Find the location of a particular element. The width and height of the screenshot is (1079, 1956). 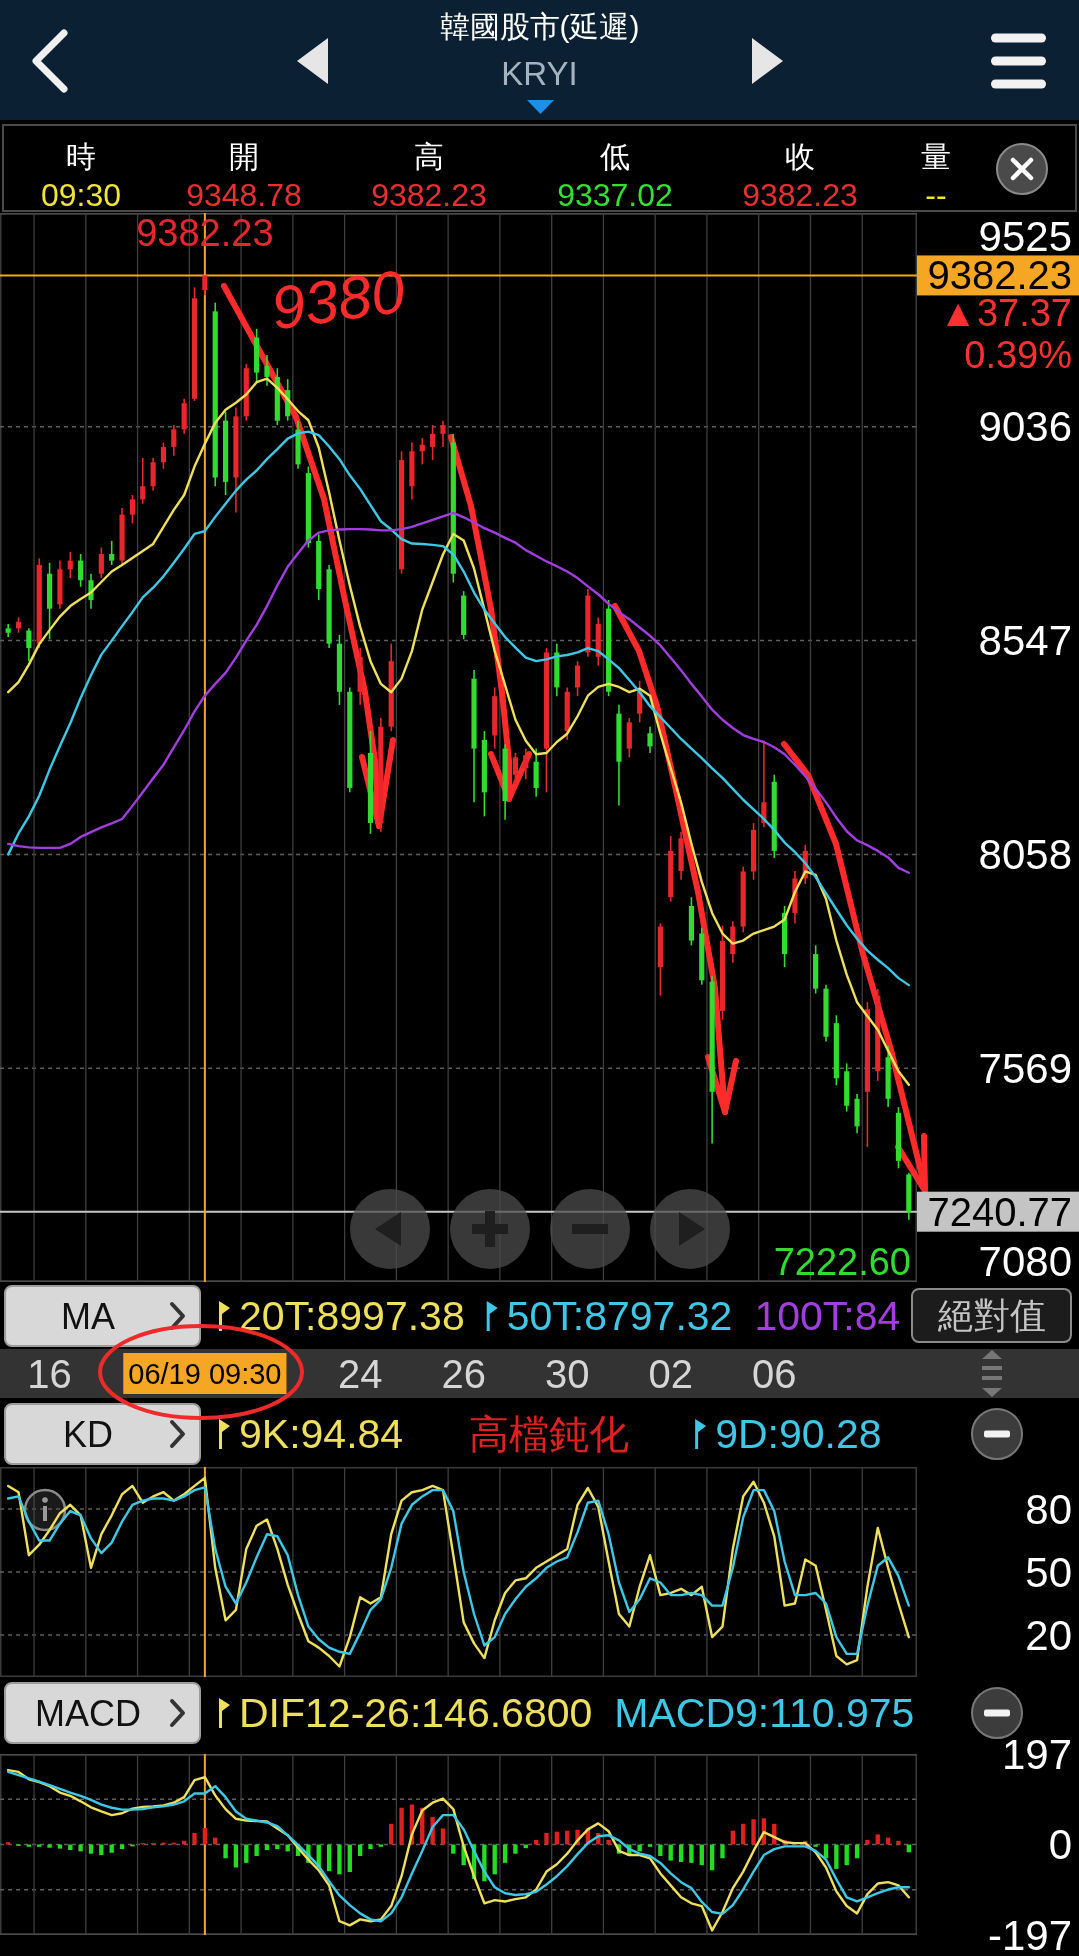

ref-line-label: 7240.77 is located at coordinates (999, 1211).